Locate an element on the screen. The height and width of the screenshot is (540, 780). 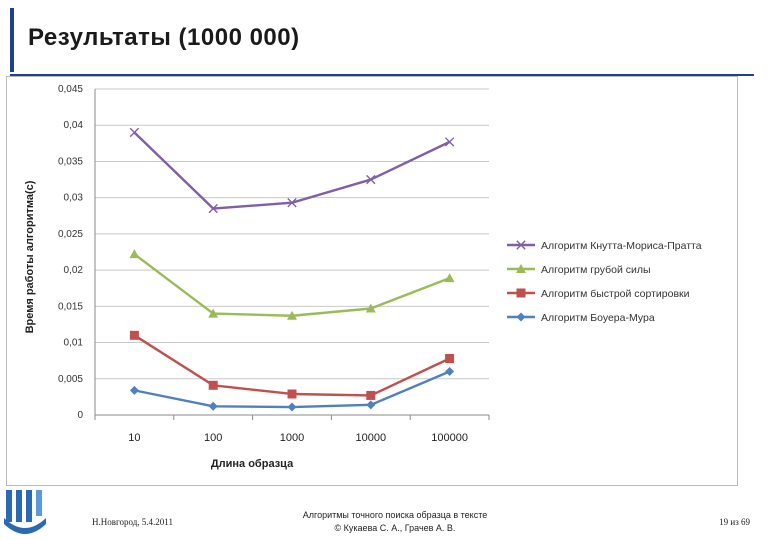
legend-label: Алгоритм грубой силы is located at coordinates (596, 270).